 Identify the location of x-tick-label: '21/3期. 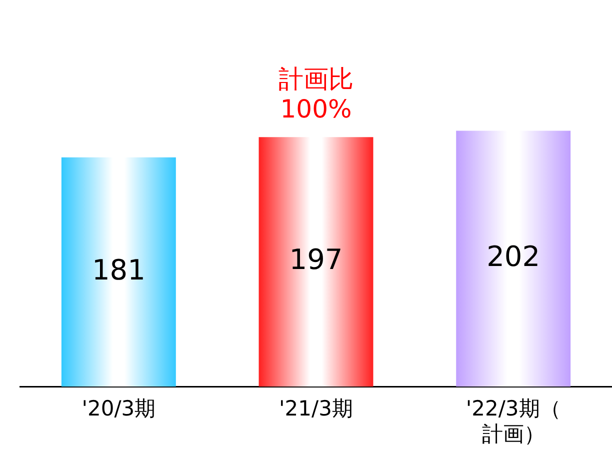
(316, 408).